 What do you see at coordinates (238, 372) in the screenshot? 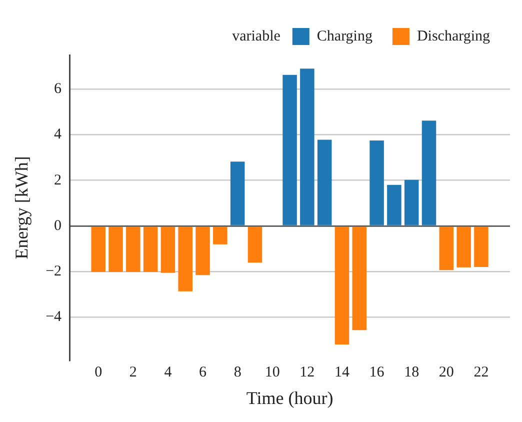
I see `x-tick-label: 8` at bounding box center [238, 372].